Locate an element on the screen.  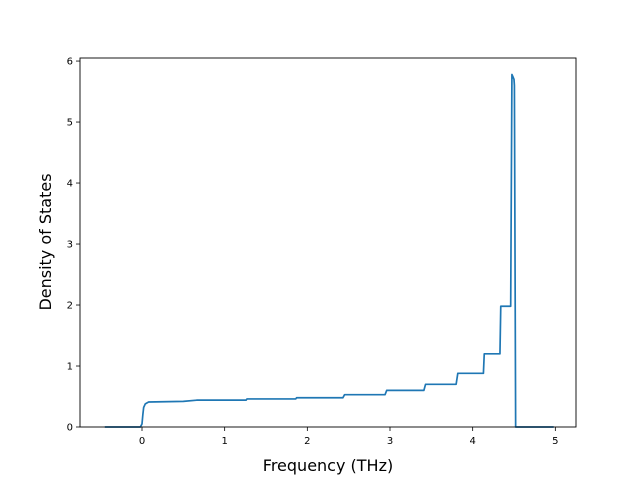
x-tick-label: 5 is located at coordinates (555, 441).